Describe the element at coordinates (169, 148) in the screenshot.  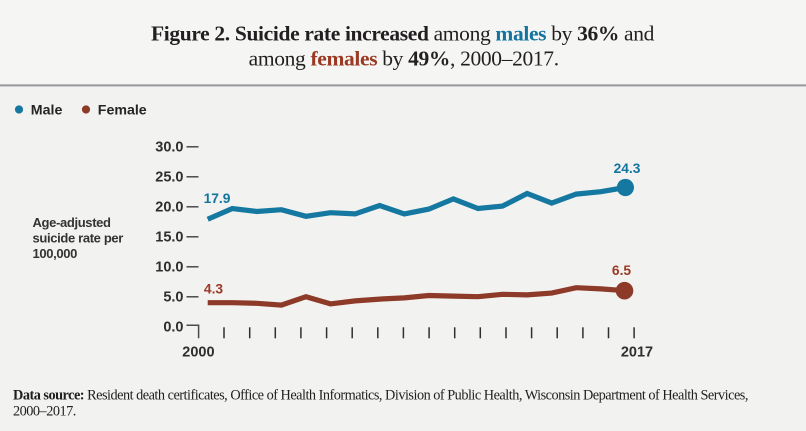
I see `svg-text: 30.0` at that location.